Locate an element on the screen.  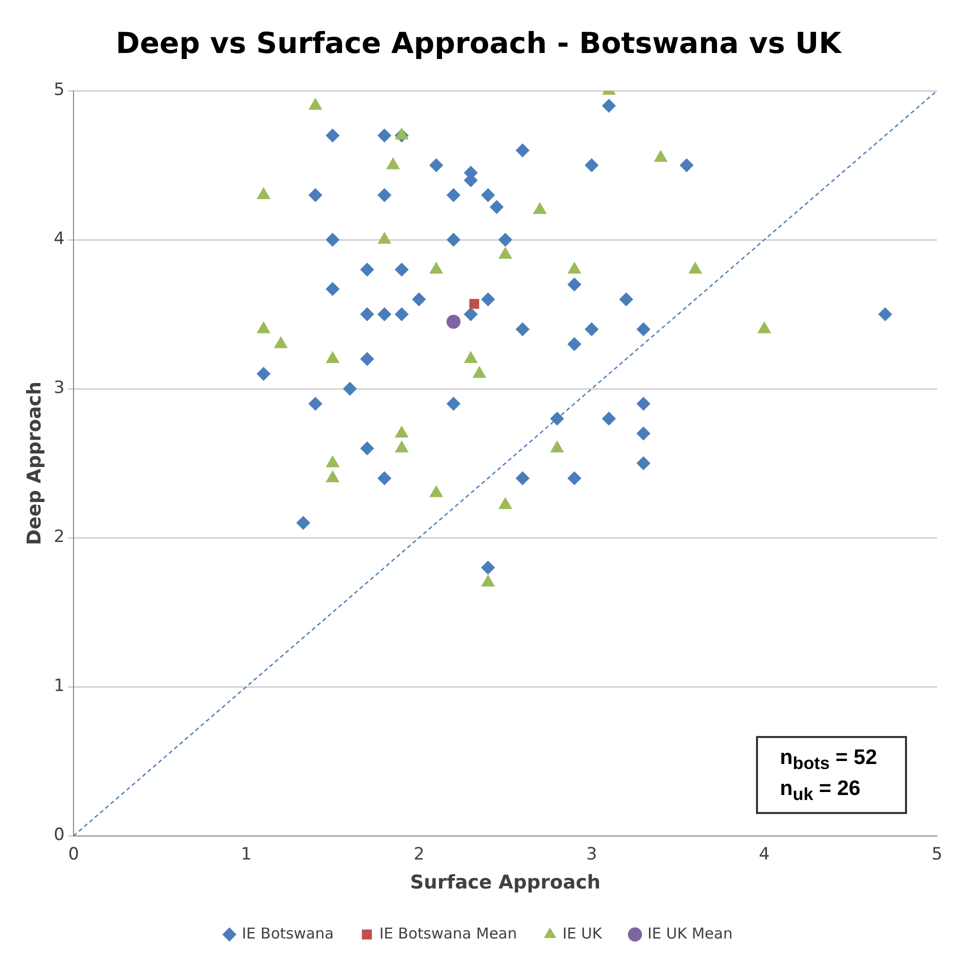
x-tick-label: 0 is located at coordinates (74, 854).